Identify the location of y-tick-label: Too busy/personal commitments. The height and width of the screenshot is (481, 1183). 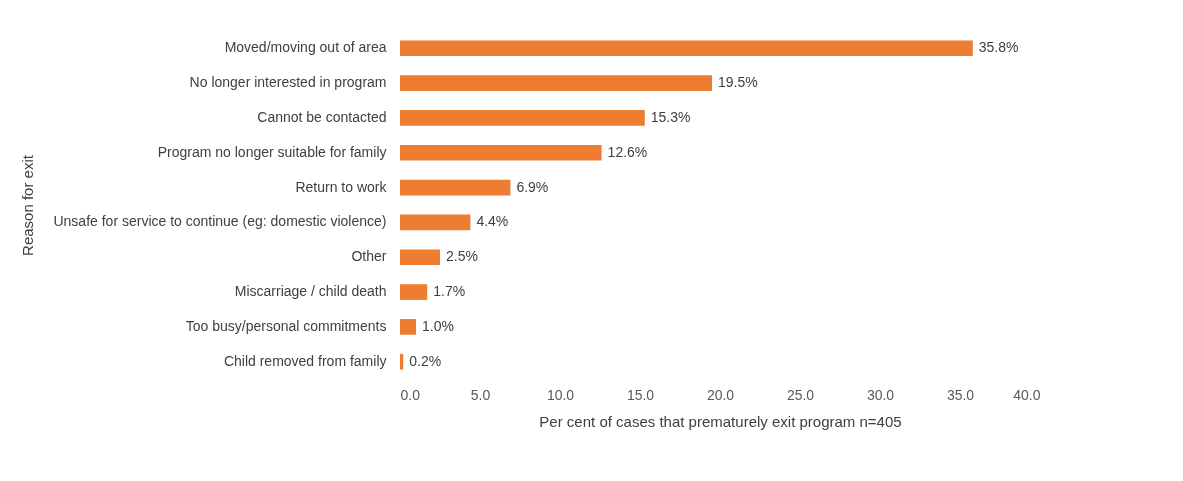
(286, 325).